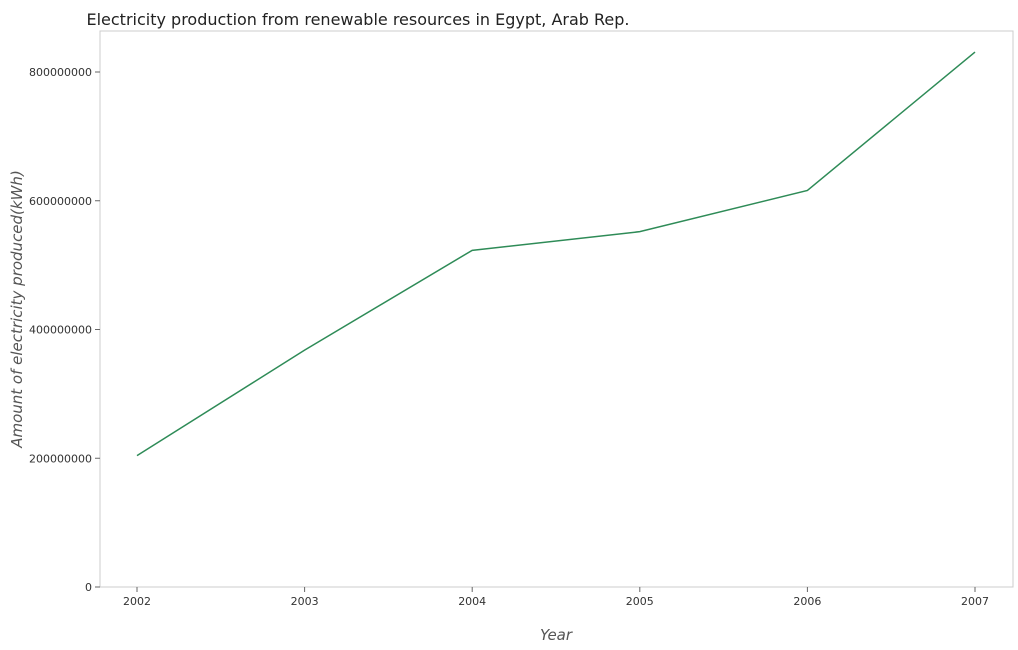 The image size is (1018, 650). I want to click on x-axis-label: Year, so click(556, 635).